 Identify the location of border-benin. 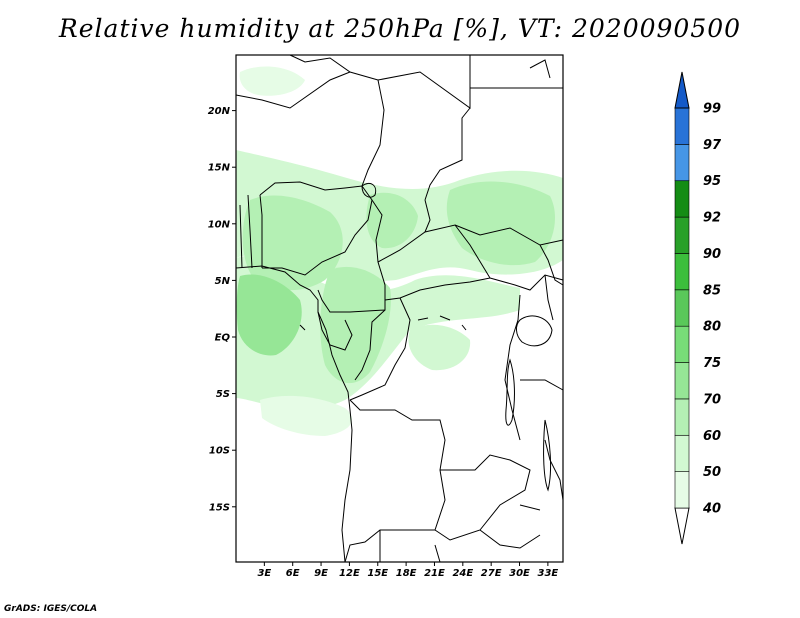
(261, 231).